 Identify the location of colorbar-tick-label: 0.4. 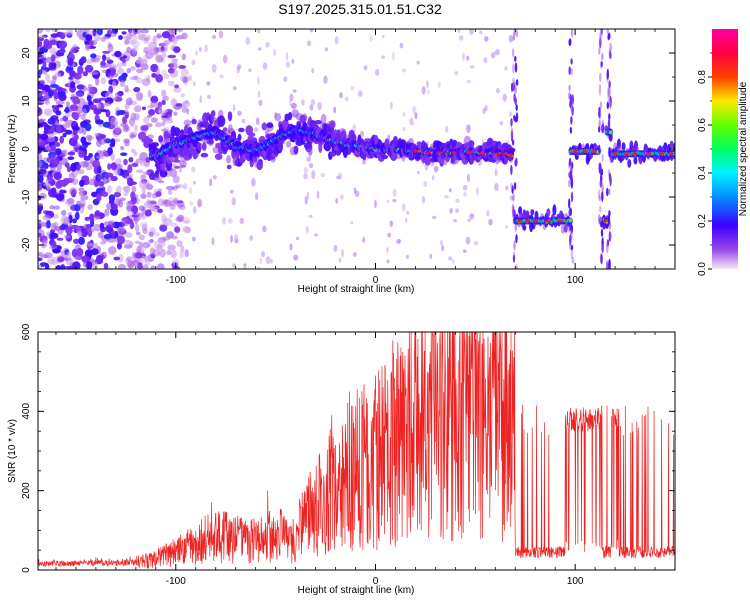
(702, 173).